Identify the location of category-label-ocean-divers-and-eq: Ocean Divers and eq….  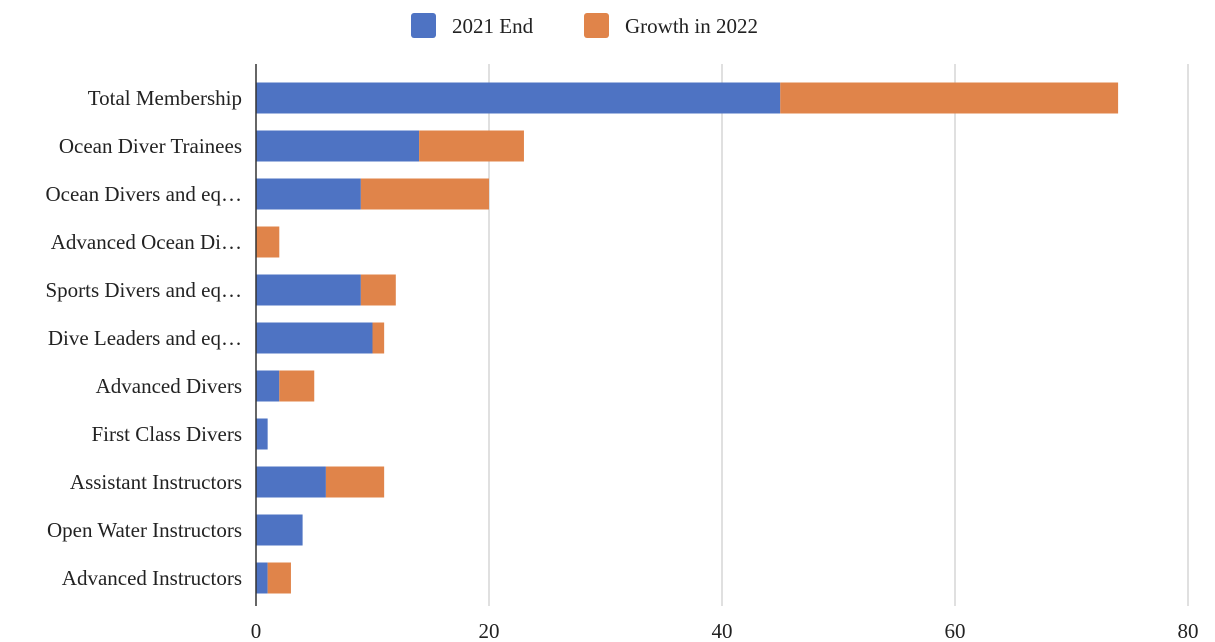
(143, 194).